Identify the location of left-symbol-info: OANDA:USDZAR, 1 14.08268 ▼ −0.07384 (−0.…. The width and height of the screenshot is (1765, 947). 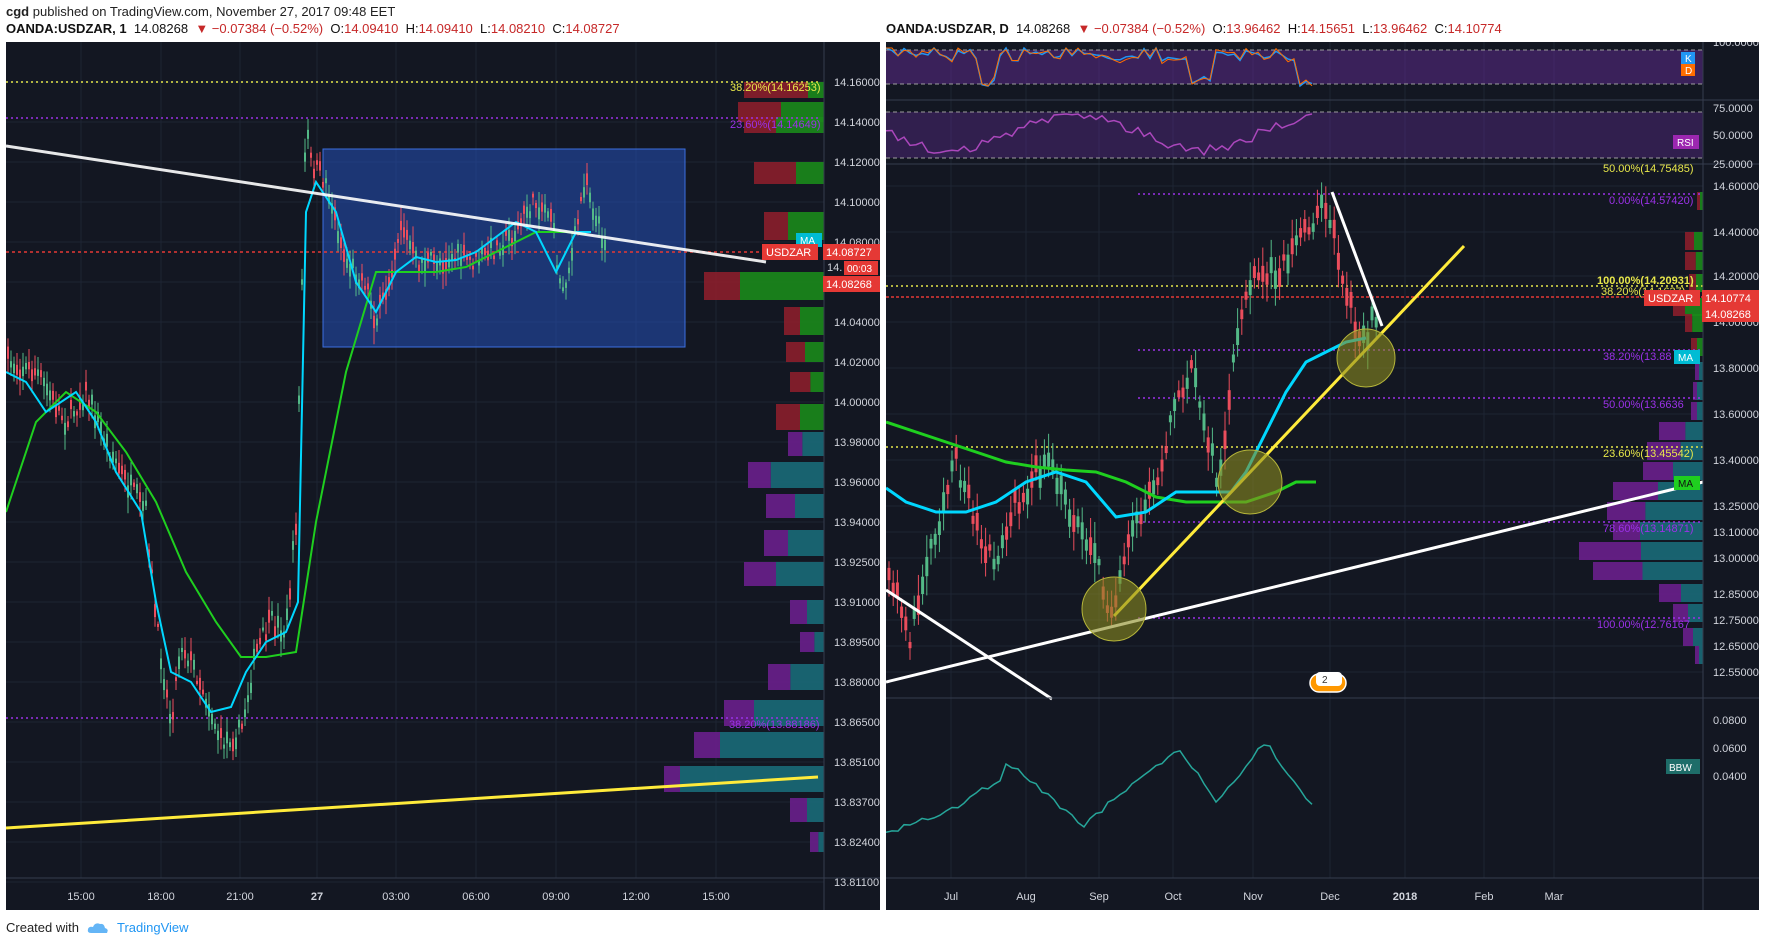
(313, 28).